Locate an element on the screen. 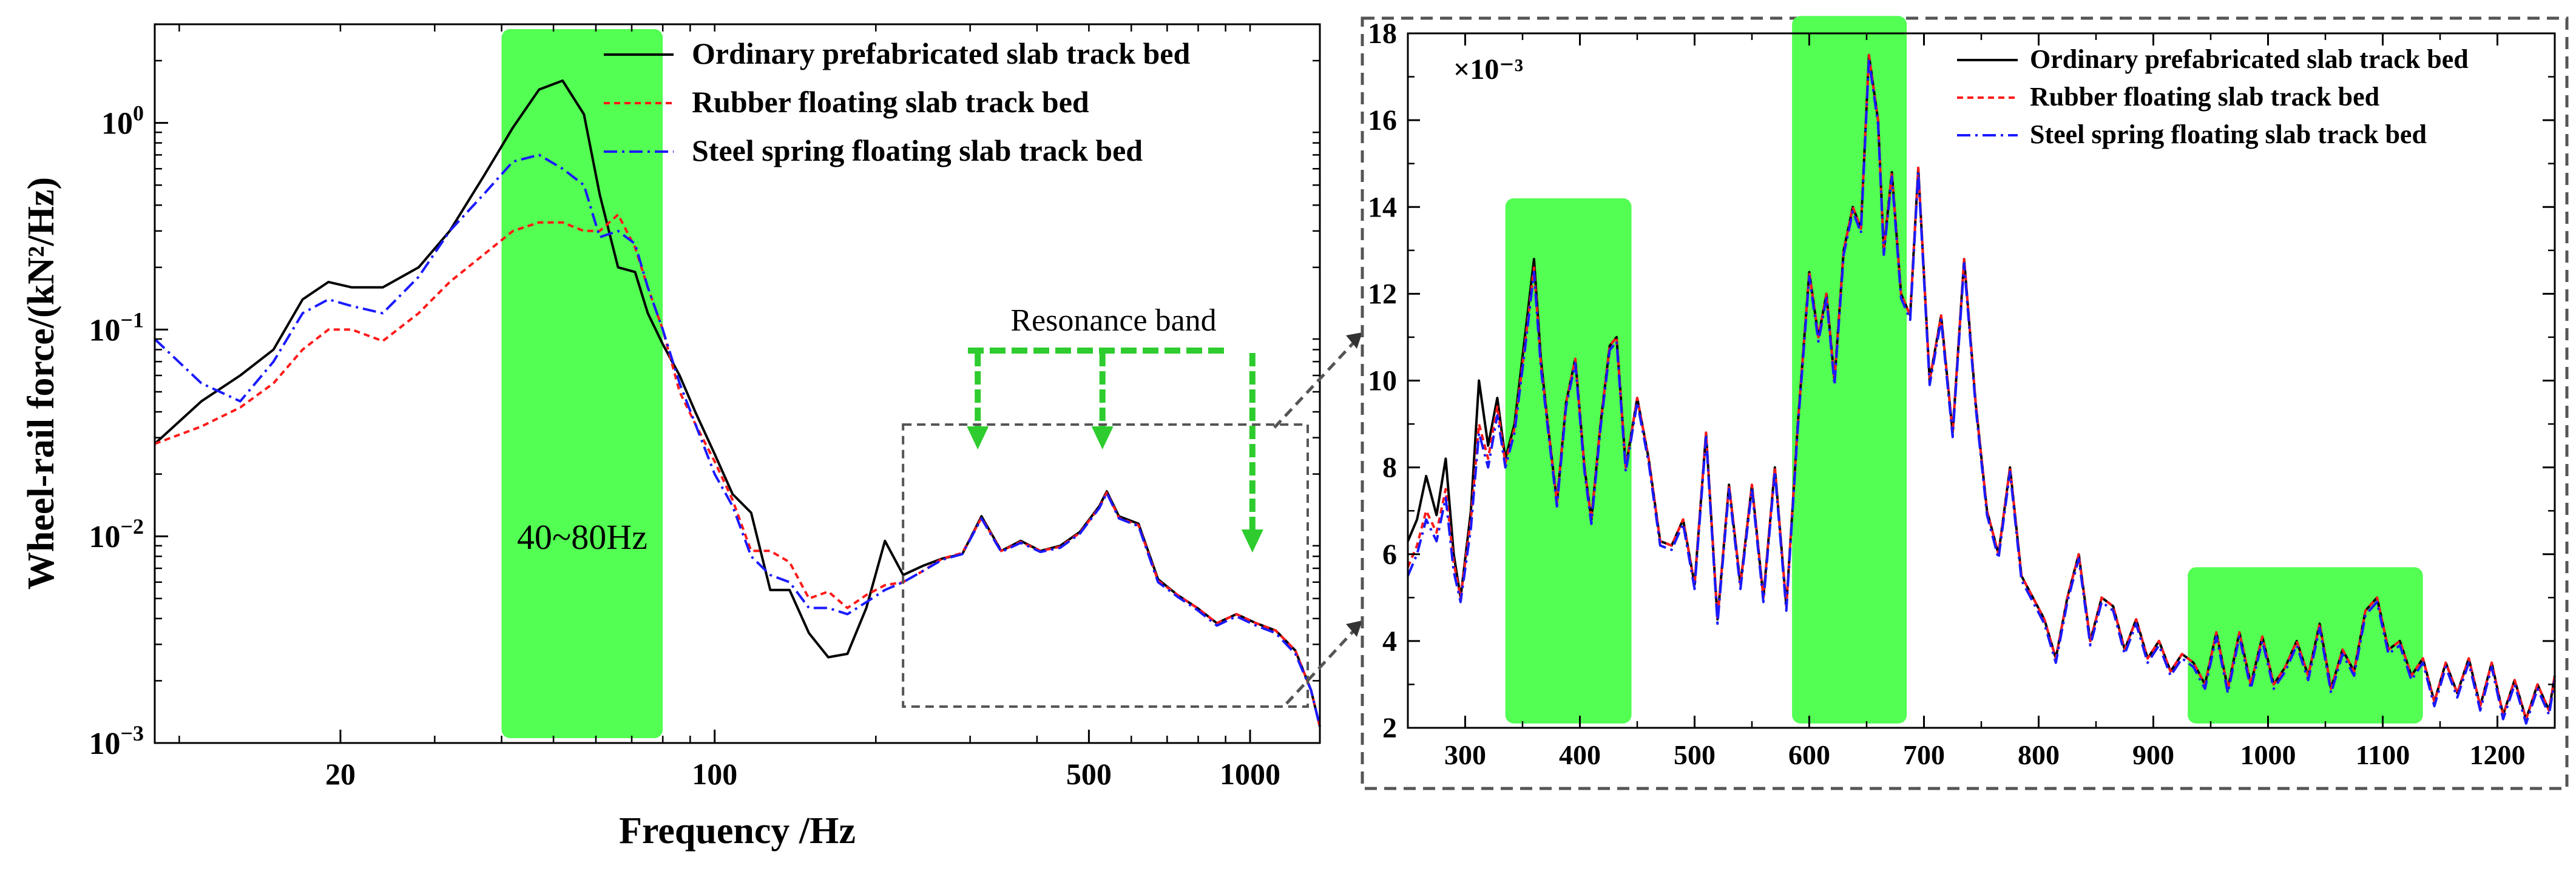 The width and height of the screenshot is (2576, 874). right-legend-label-1: Ordinary prefabricated slab track bed is located at coordinates (2249, 59).